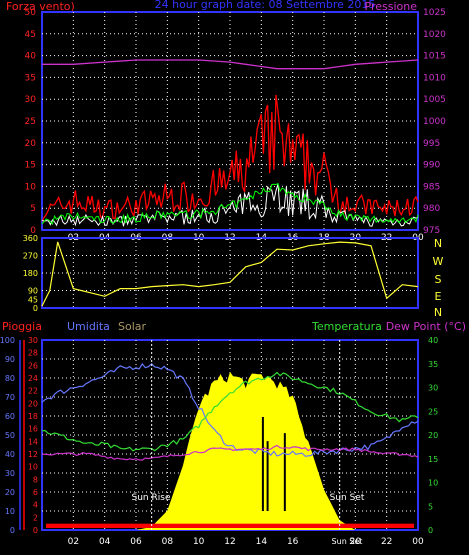  What do you see at coordinates (438, 312) in the screenshot?
I see `compass-n-bottom: N` at bounding box center [438, 312].